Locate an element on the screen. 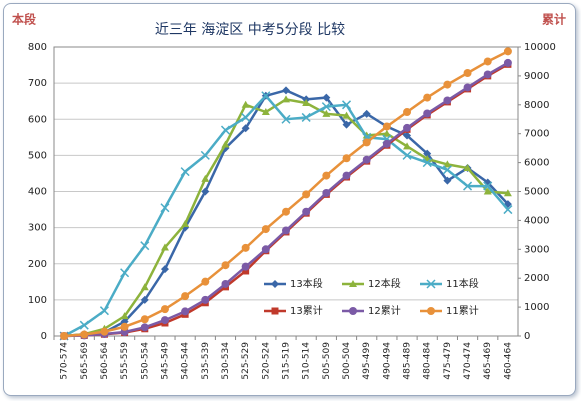 The height and width of the screenshot is (401, 581). y-tick-label: 500 is located at coordinates (37, 155).